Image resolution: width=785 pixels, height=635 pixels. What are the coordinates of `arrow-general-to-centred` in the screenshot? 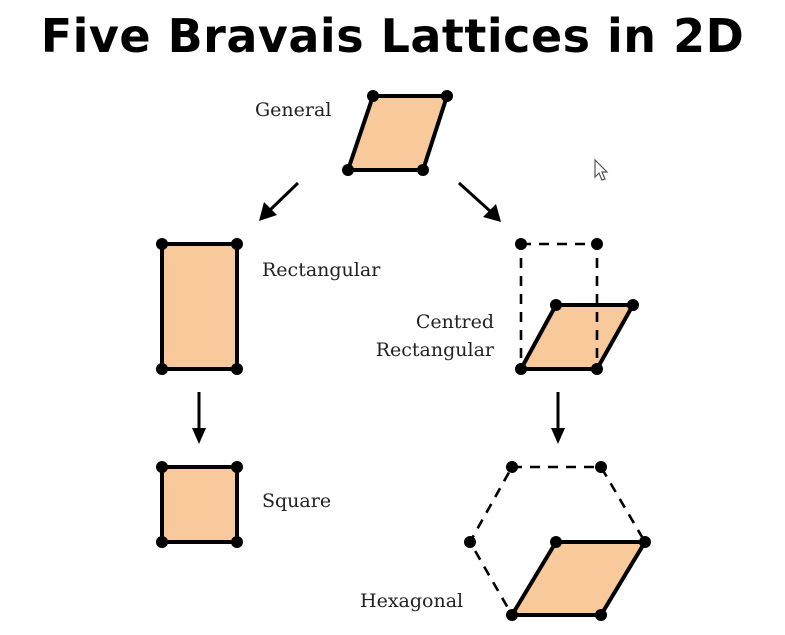 It's located at (479, 201).